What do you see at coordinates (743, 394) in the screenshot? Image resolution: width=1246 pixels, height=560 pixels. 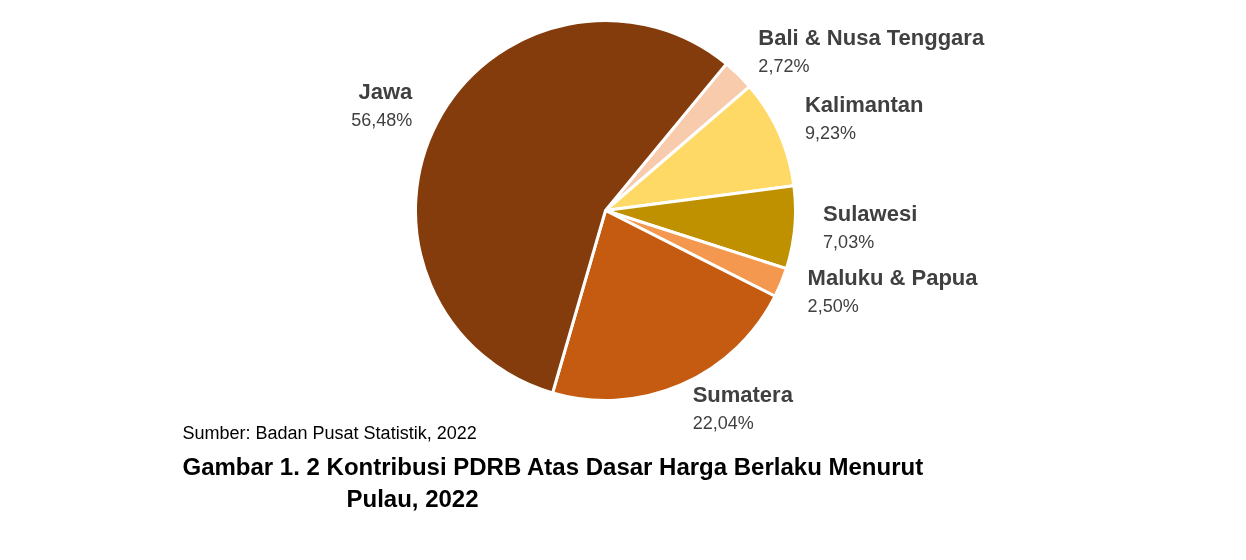 I see `slice-label: Sumatera` at bounding box center [743, 394].